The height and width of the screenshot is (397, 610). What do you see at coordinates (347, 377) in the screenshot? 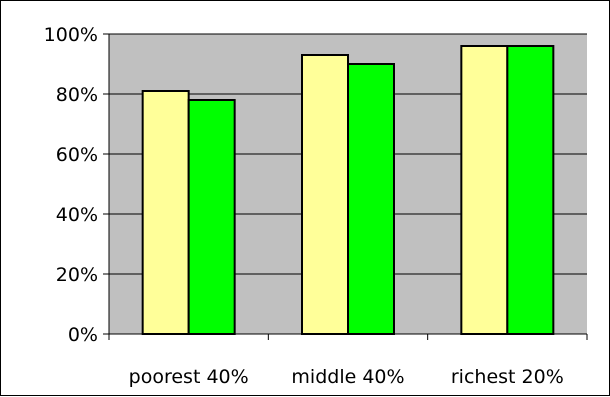
I see `x-tick-label: middle 40%` at bounding box center [347, 377].